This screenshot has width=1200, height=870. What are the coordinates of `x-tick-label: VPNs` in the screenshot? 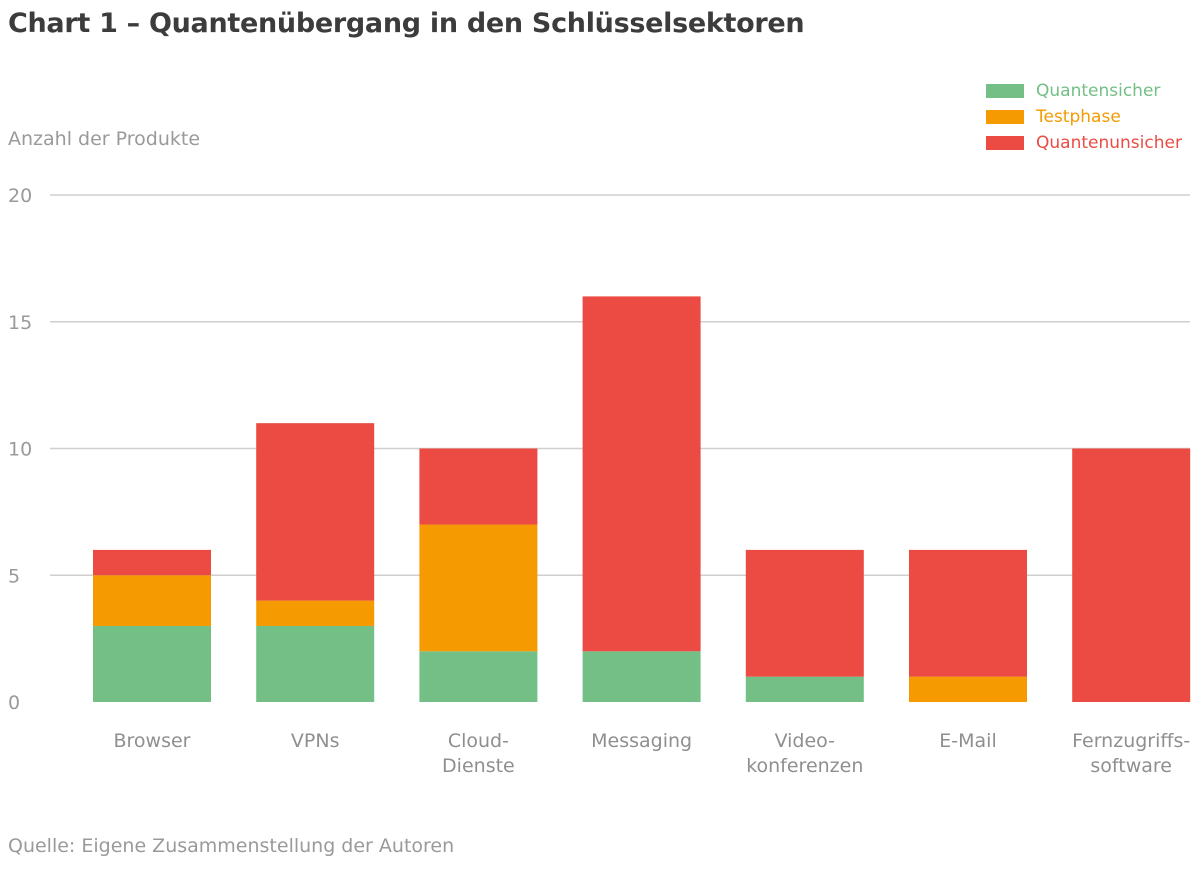 It's located at (315, 741).